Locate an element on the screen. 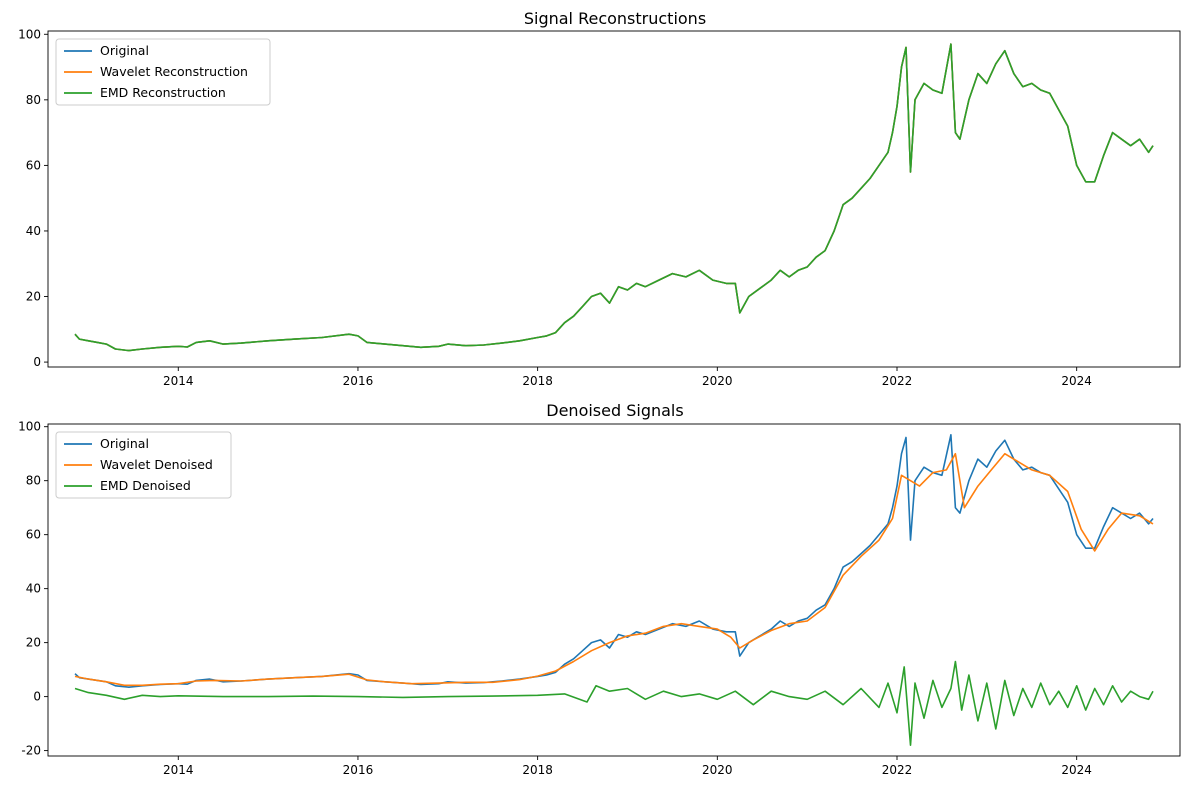 This screenshot has height=790, width=1190. chart-title: Signal Reconstructions is located at coordinates (615, 18).